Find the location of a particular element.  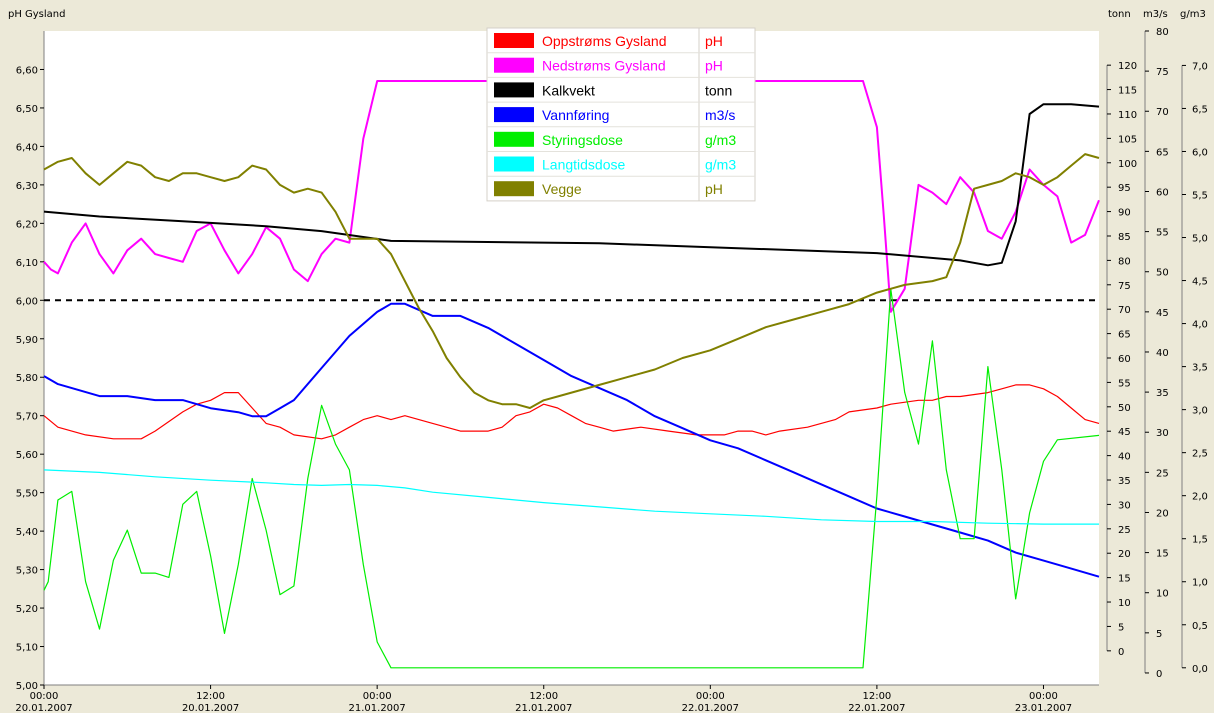

tonn-axis-tick-label: 120 is located at coordinates (1127, 66).